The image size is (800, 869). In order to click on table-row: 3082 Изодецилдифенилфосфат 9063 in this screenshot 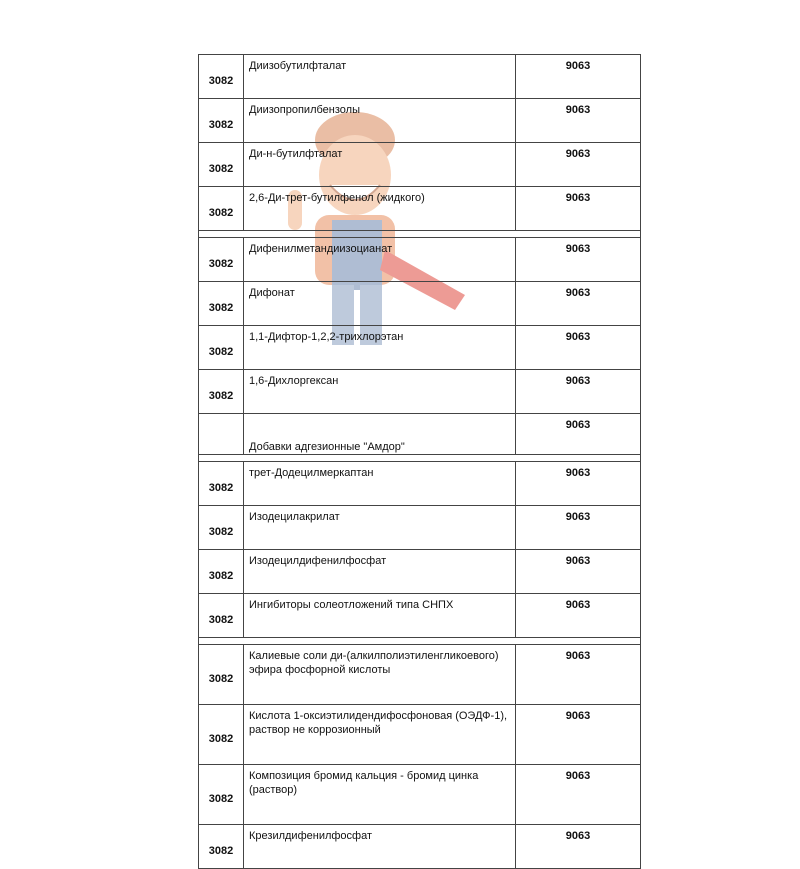, I will do `click(419, 571)`.